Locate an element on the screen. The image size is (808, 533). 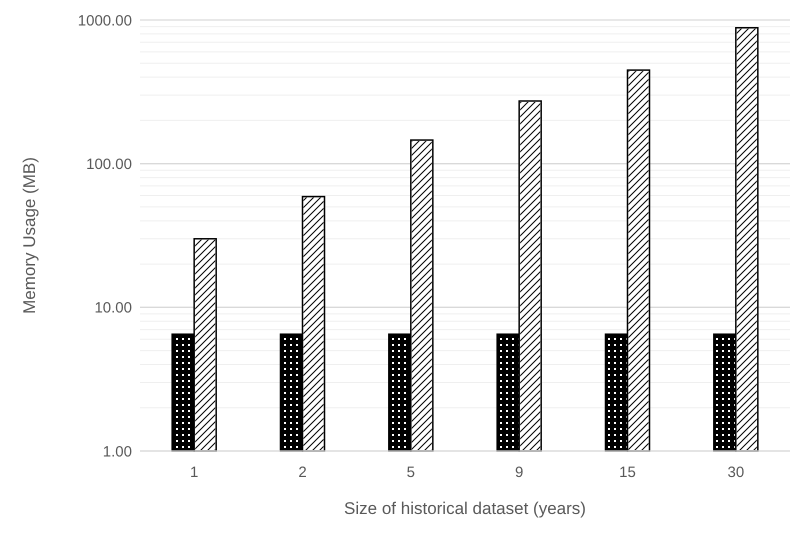
x-tick-label: 15 is located at coordinates (627, 472).